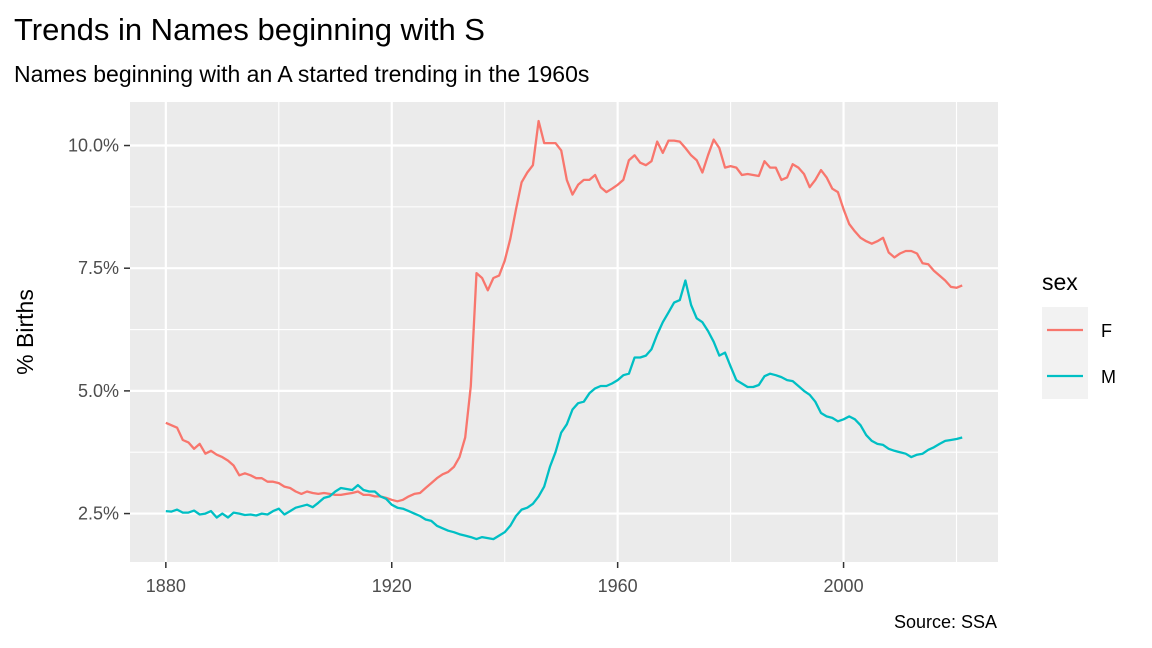 The width and height of the screenshot is (1152, 648). I want to click on legend-label-F: F, so click(1106, 331).